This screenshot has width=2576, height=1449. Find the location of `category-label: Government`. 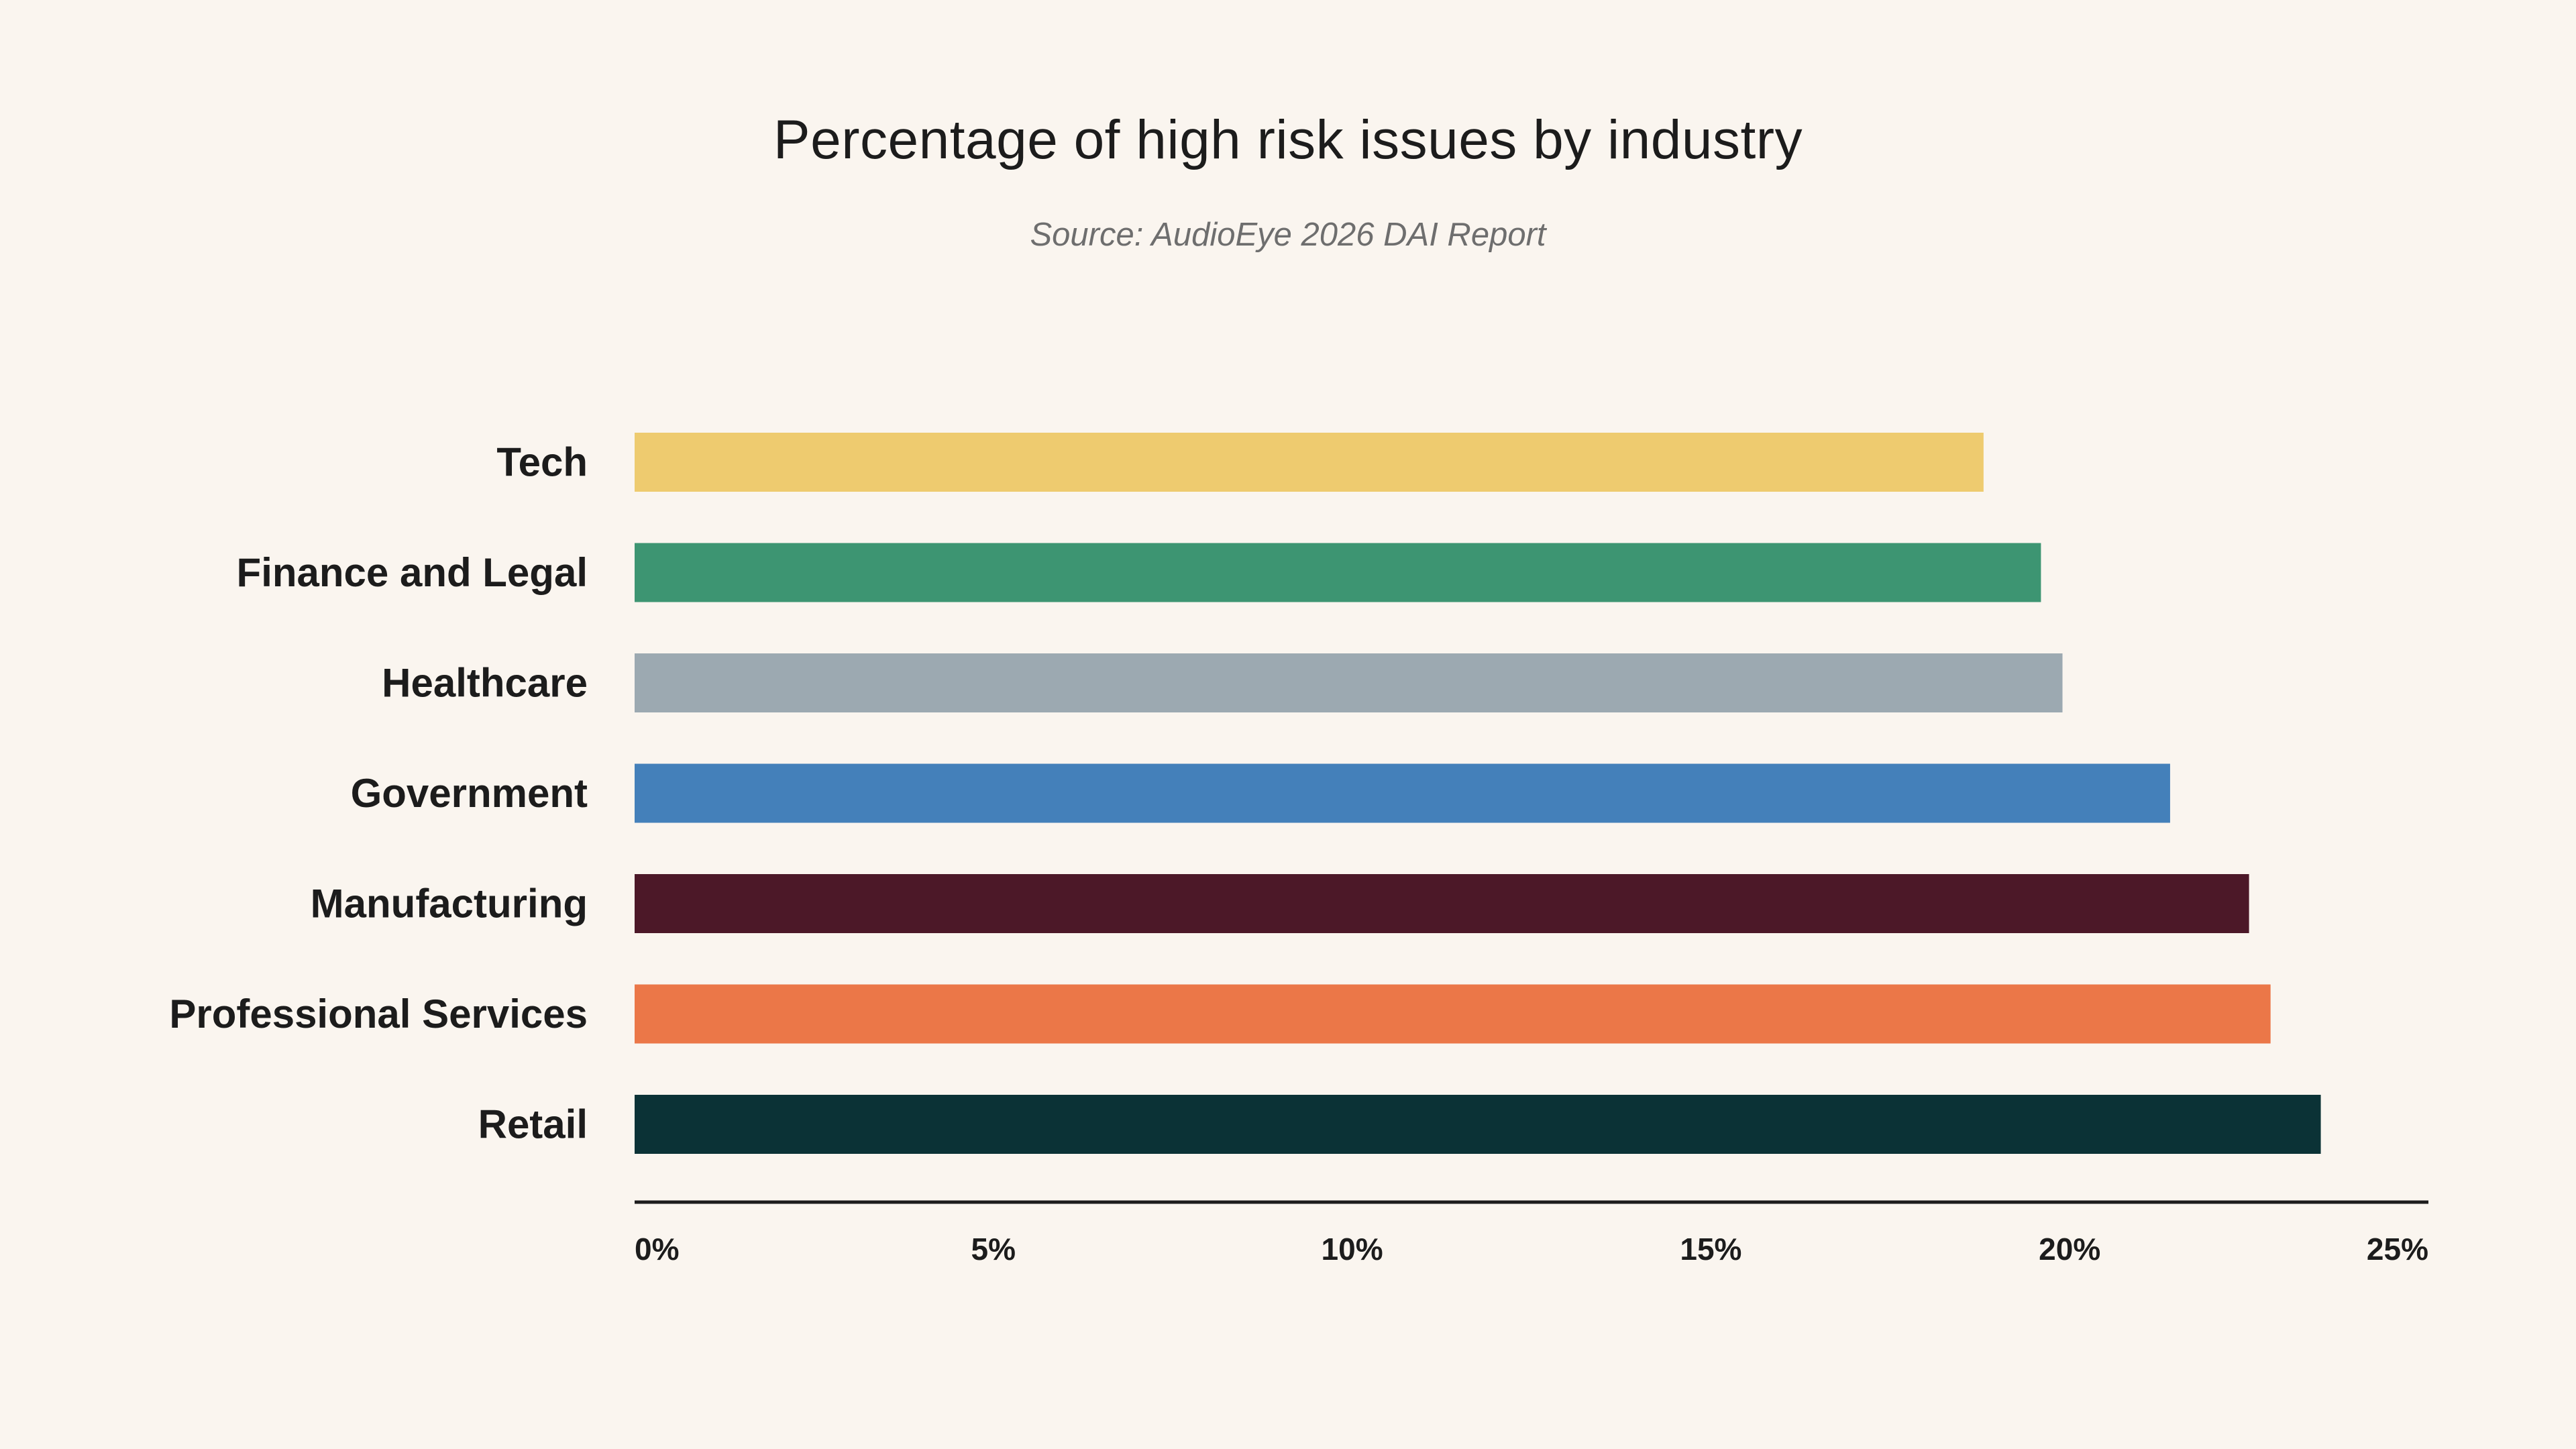

category-label: Government is located at coordinates (469, 793).